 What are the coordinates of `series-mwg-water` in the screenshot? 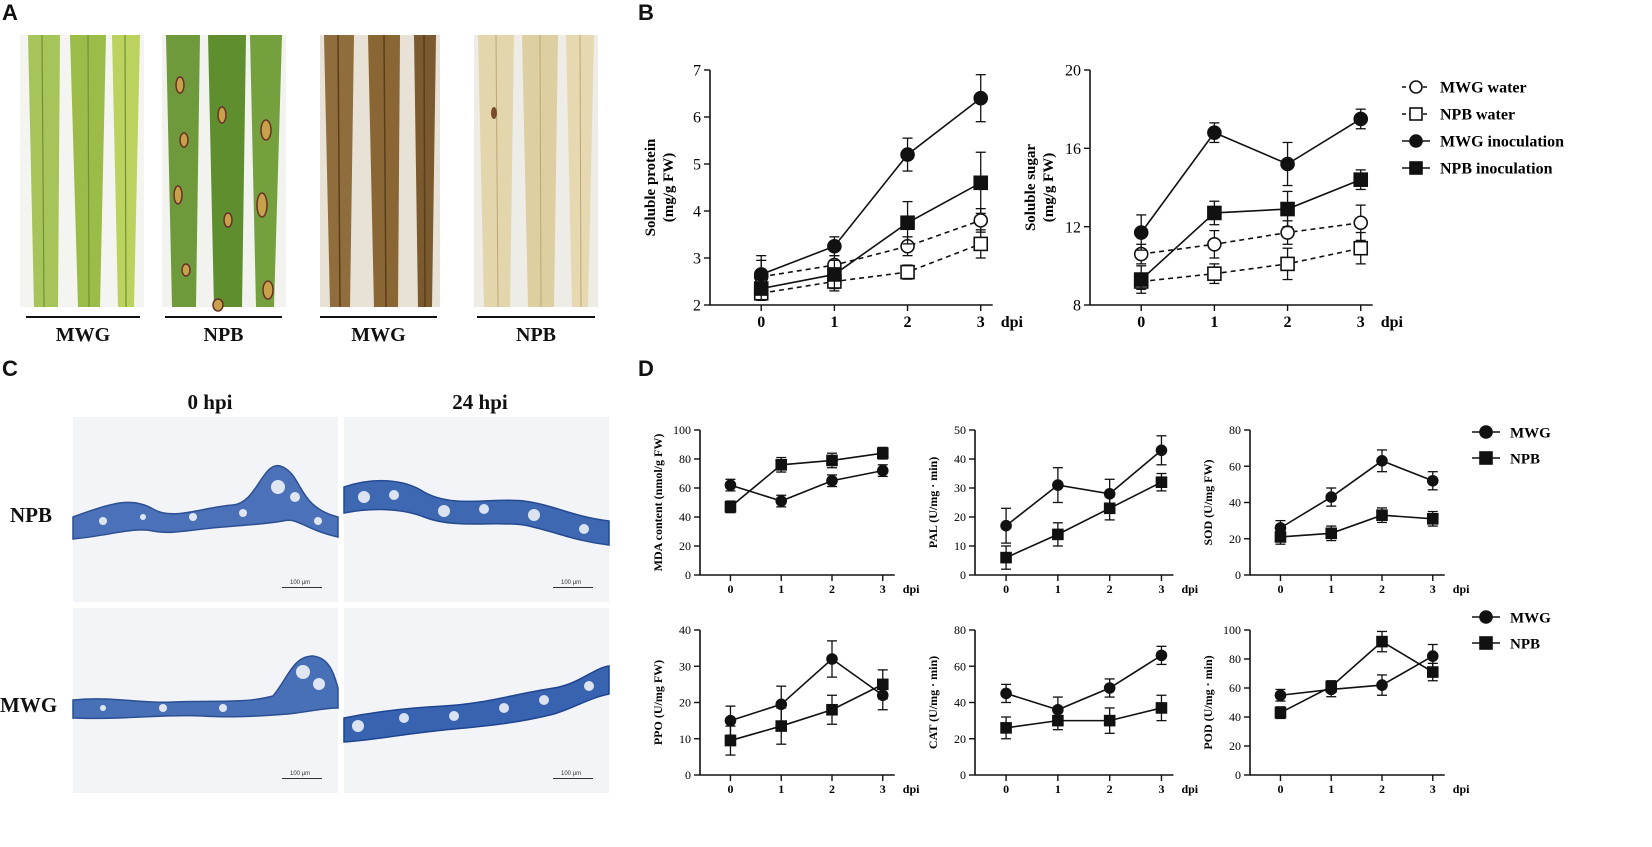 It's located at (1251, 234).